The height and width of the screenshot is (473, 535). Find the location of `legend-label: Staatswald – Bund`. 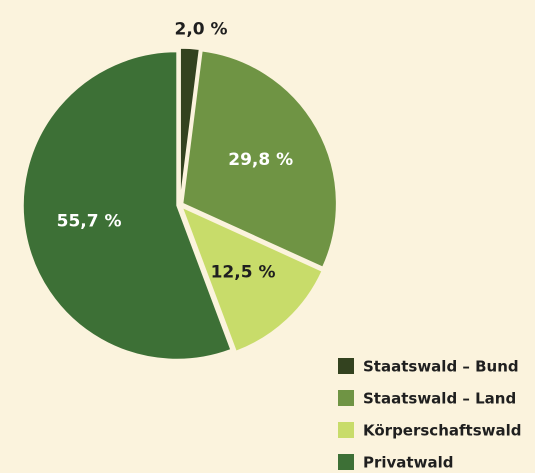

legend-label: Staatswald – Bund is located at coordinates (441, 367).